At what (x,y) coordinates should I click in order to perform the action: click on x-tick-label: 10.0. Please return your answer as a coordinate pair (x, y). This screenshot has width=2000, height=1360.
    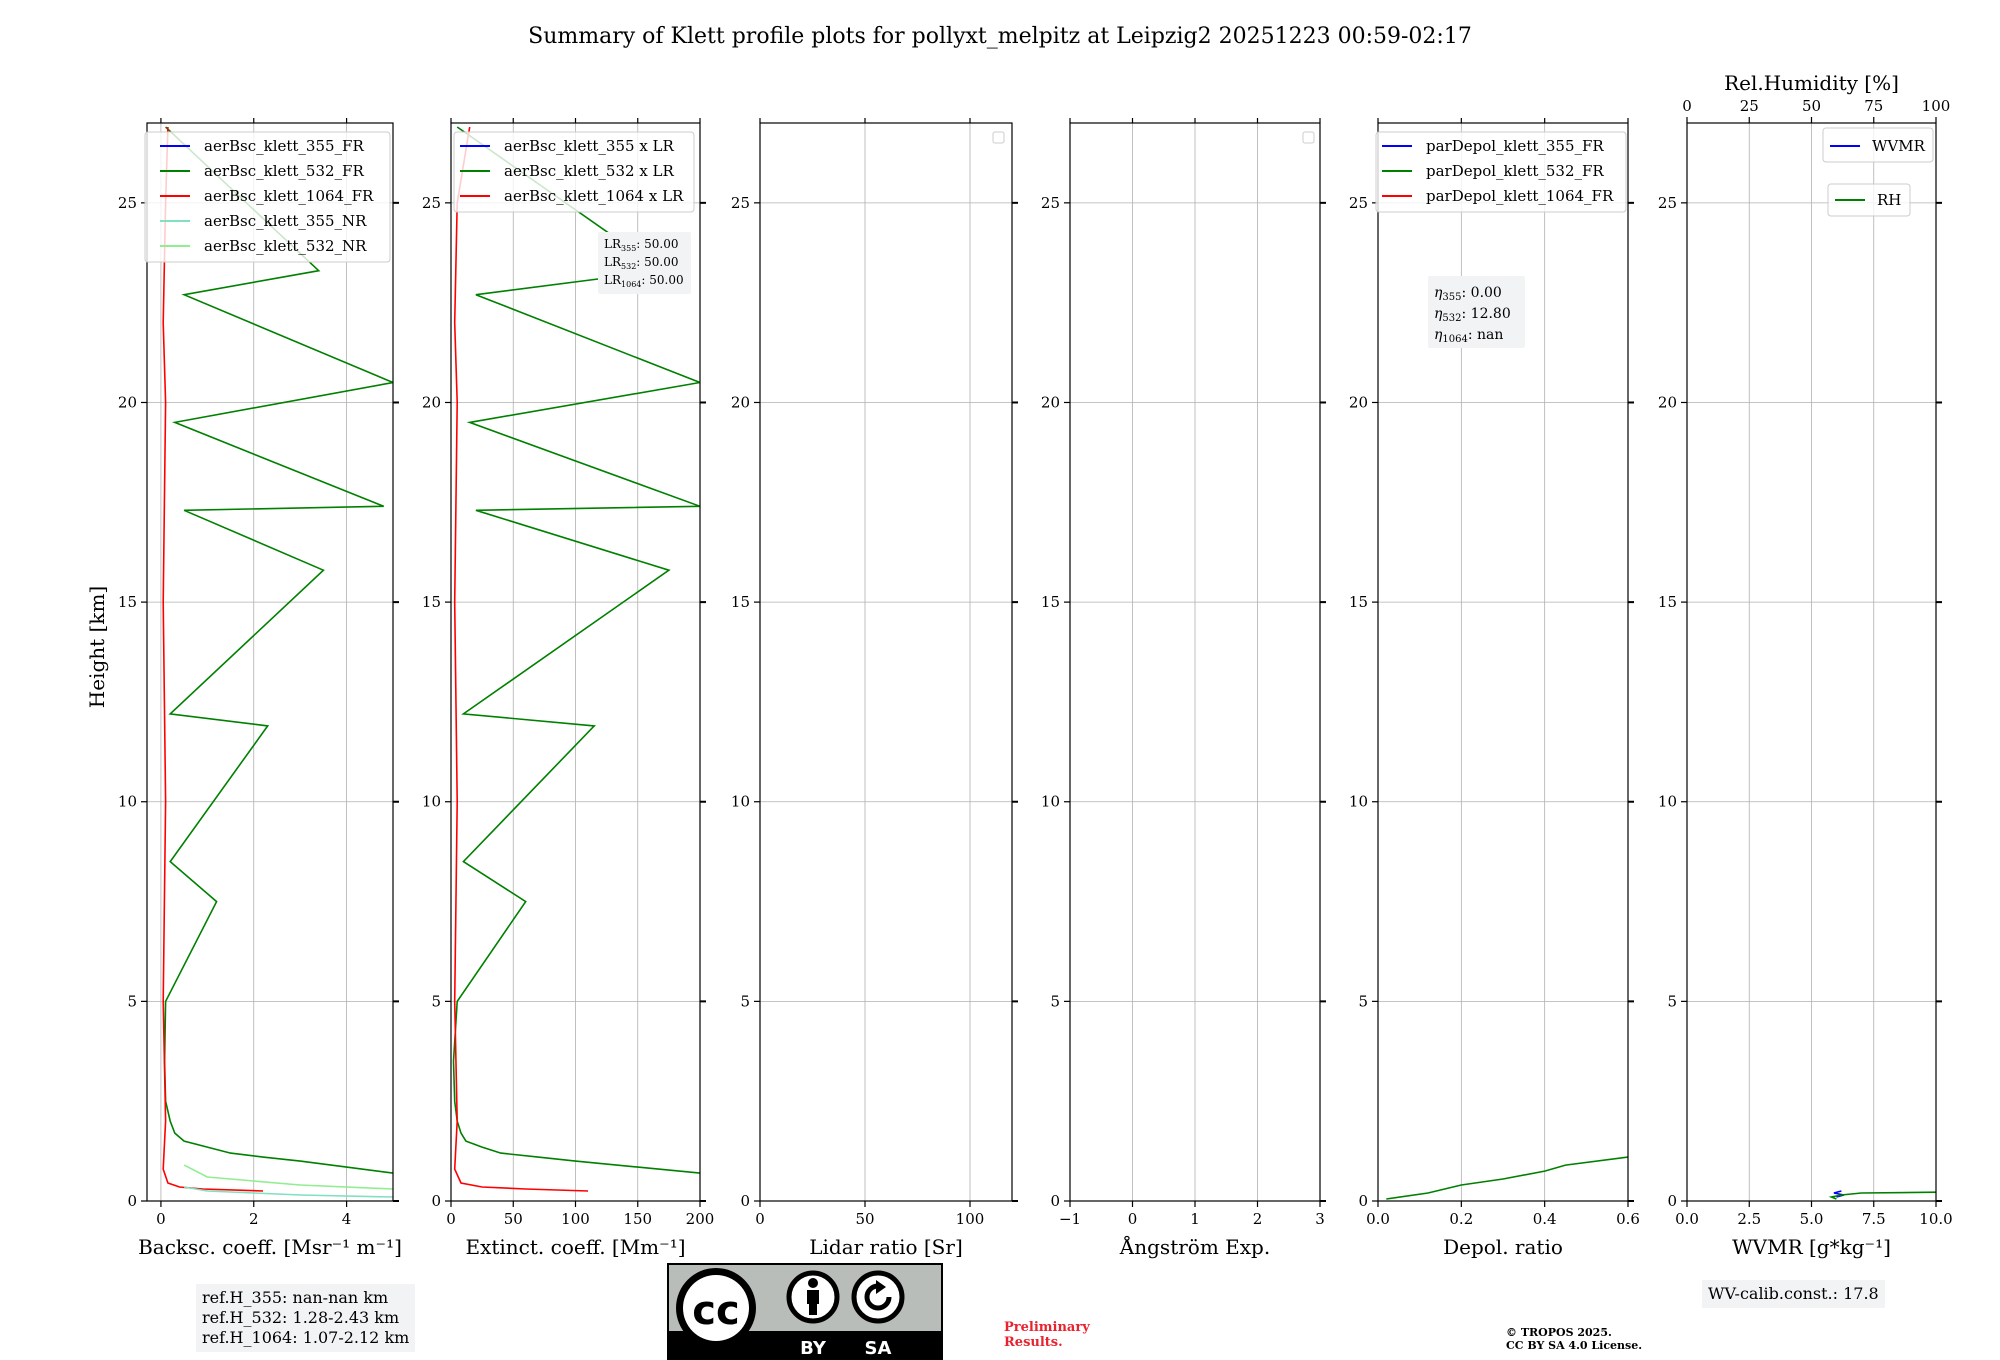
    Looking at the image, I should click on (1935, 1219).